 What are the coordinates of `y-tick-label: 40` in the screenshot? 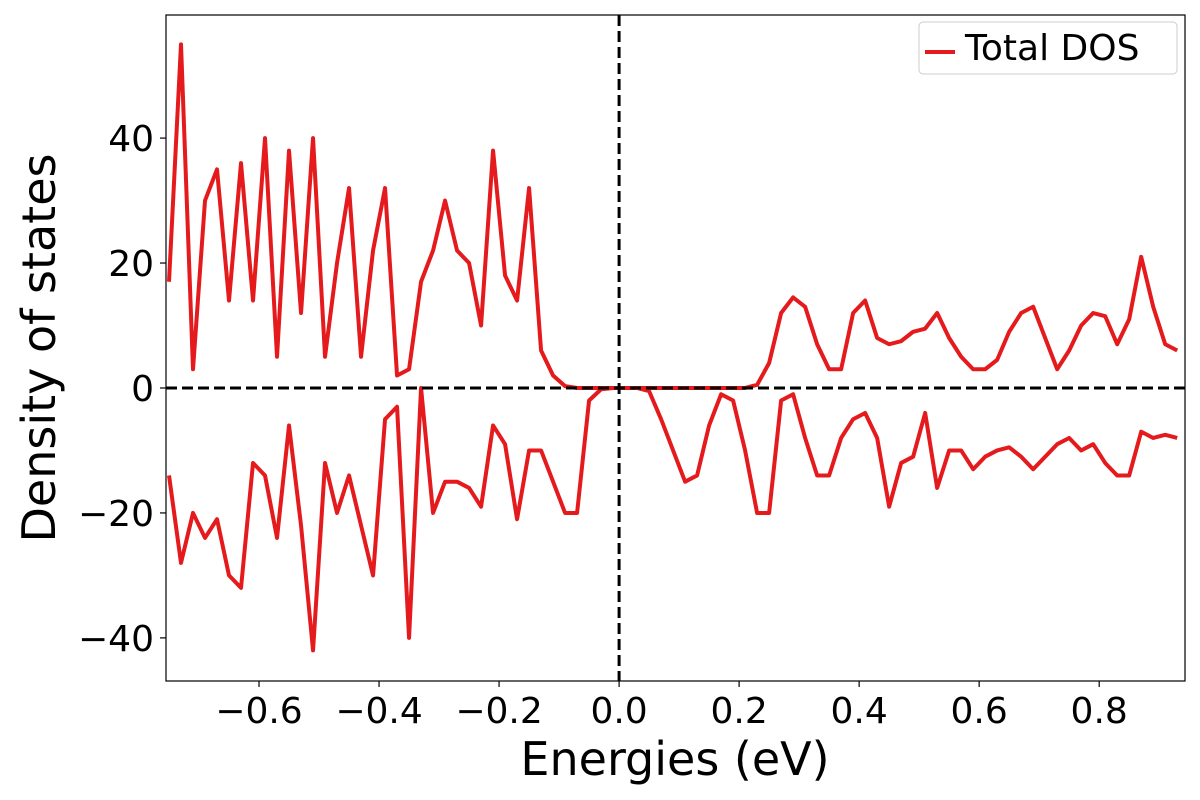 It's located at (131, 139).